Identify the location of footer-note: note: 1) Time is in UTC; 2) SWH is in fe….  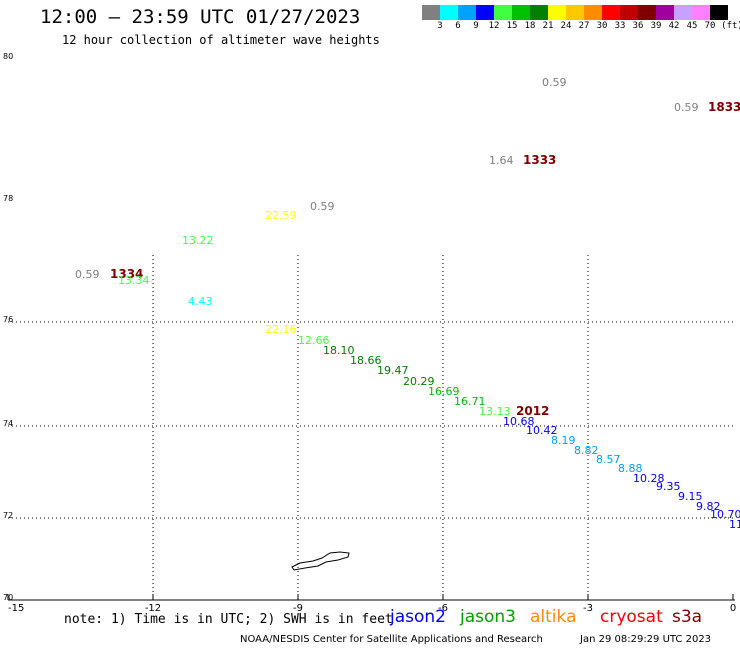
(228, 619).